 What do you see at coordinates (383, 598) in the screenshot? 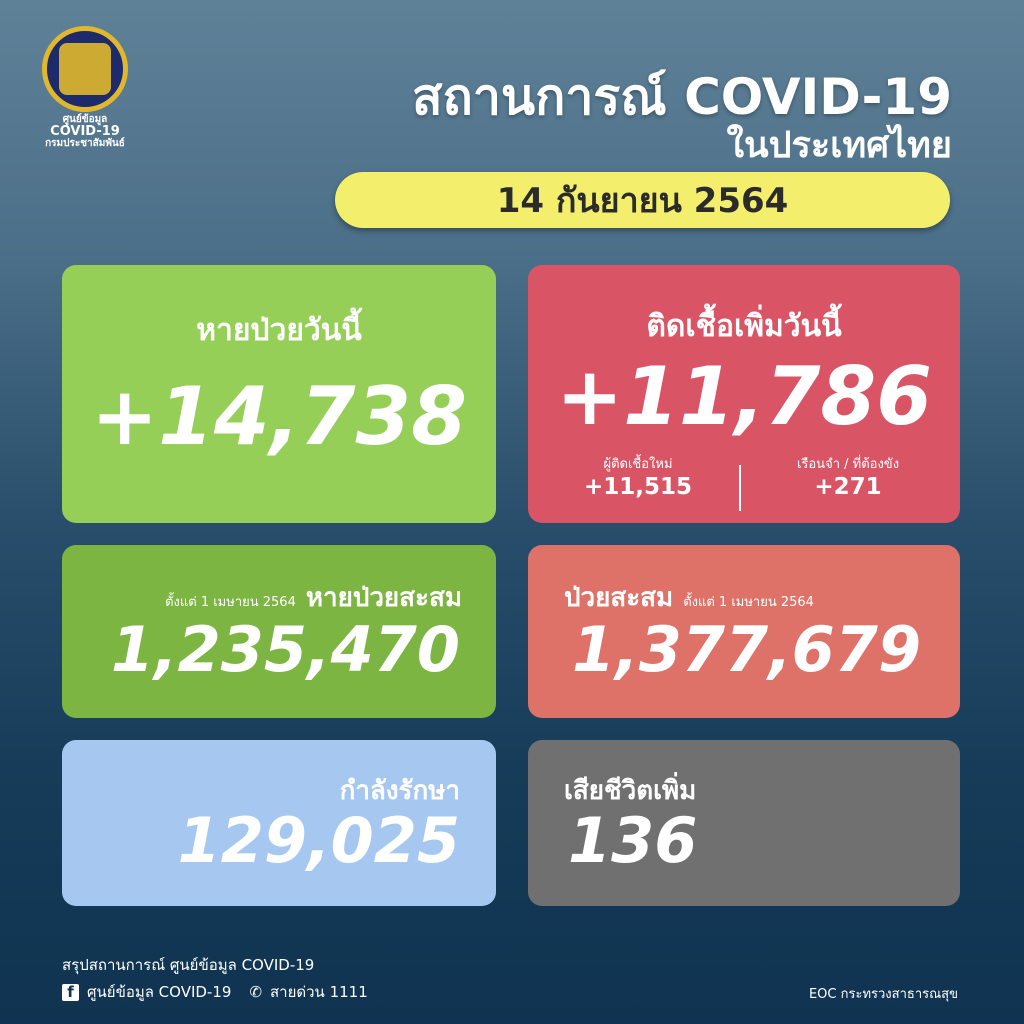
I see `recovered-total-label: หายป่วยสะสม` at bounding box center [383, 598].